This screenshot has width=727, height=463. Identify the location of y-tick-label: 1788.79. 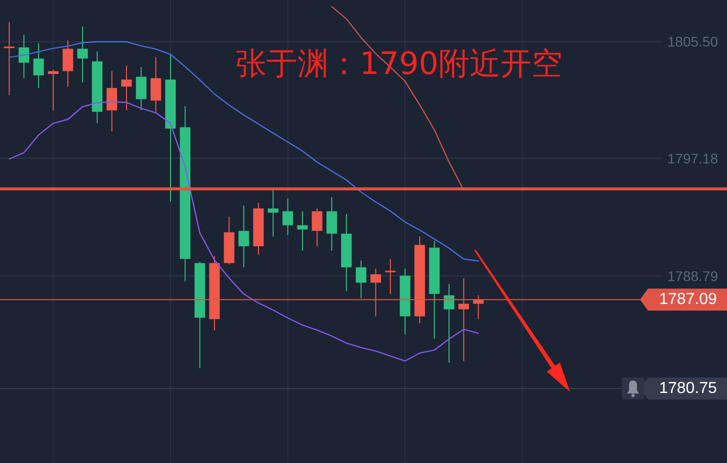
(692, 276).